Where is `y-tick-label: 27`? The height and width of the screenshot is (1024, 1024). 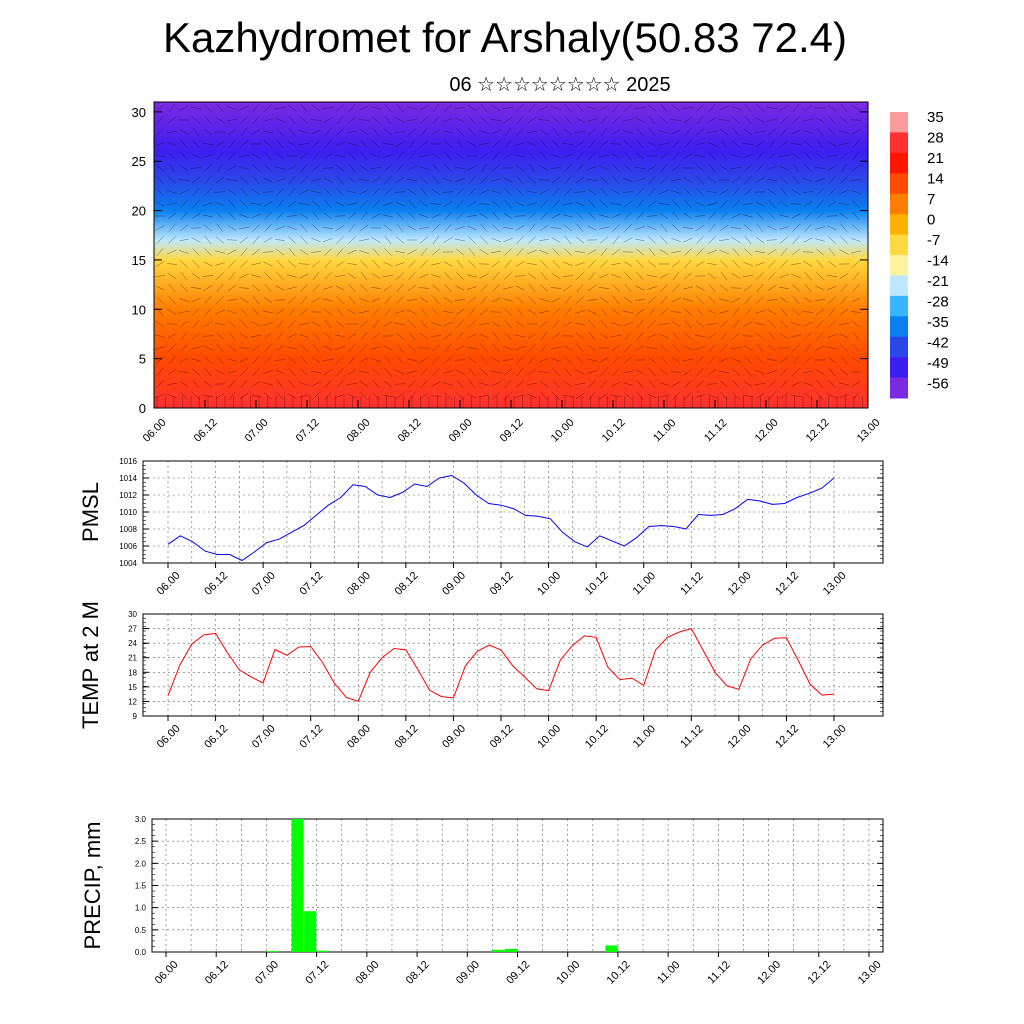 y-tick-label: 27 is located at coordinates (132, 629).